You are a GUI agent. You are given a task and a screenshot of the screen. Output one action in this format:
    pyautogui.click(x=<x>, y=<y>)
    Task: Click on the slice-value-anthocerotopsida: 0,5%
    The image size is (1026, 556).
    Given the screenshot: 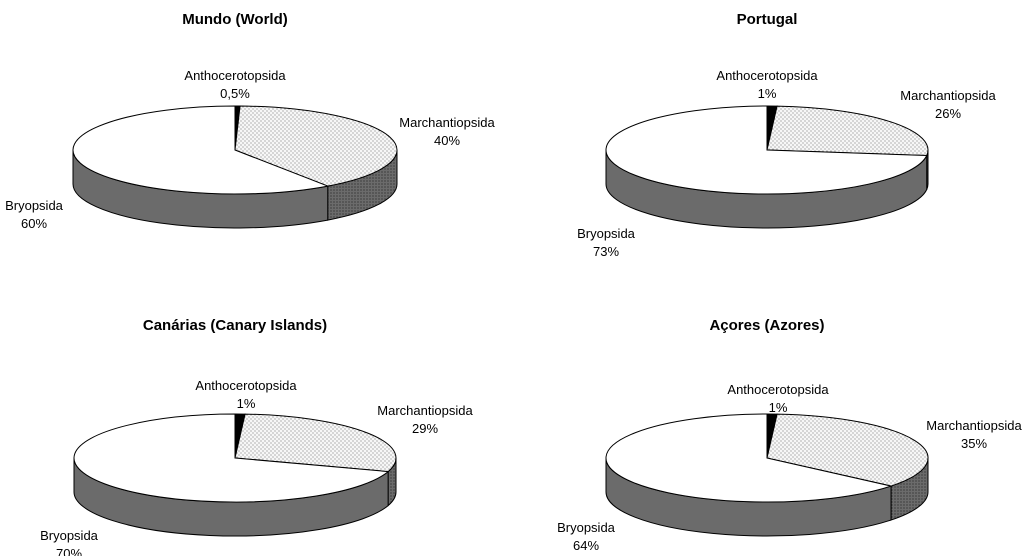 What is the action you would take?
    pyautogui.click(x=235, y=93)
    